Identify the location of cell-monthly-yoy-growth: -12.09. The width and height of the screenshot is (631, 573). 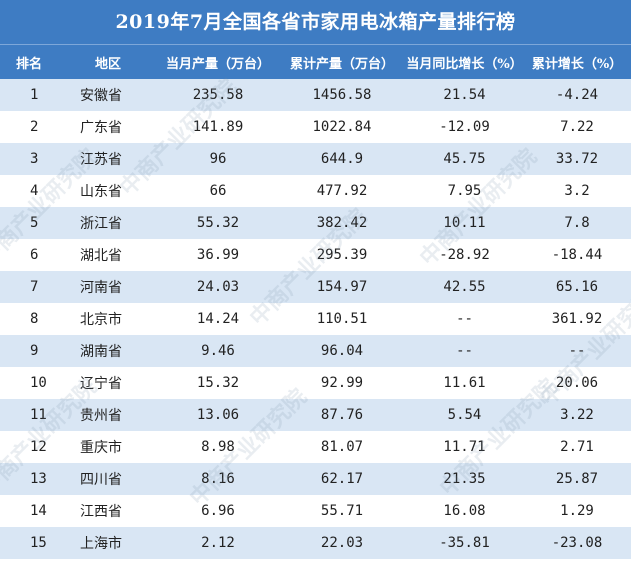
(464, 127).